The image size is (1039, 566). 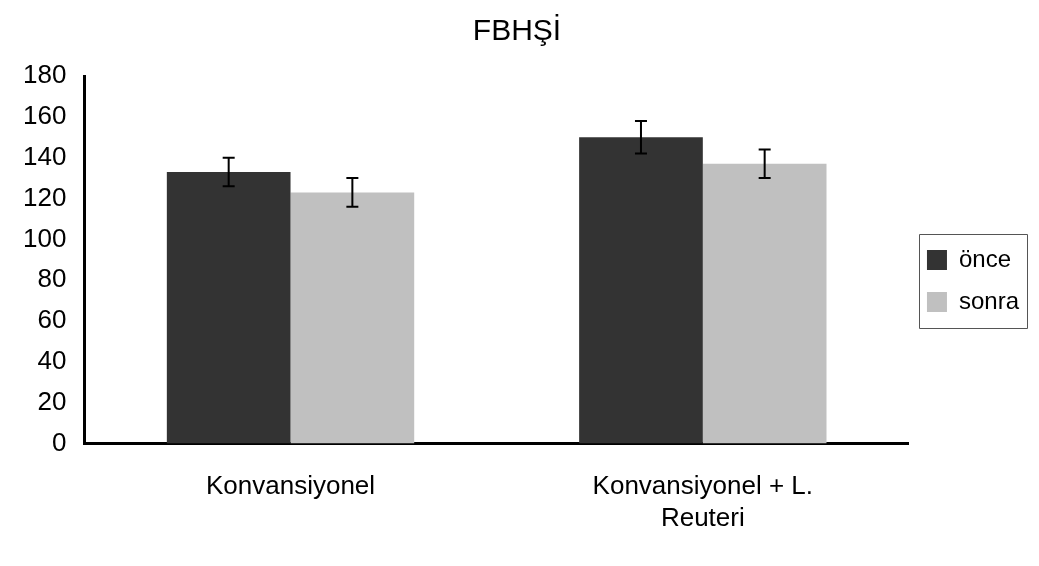 I want to click on y-tick-label: 160, so click(x=44, y=115).